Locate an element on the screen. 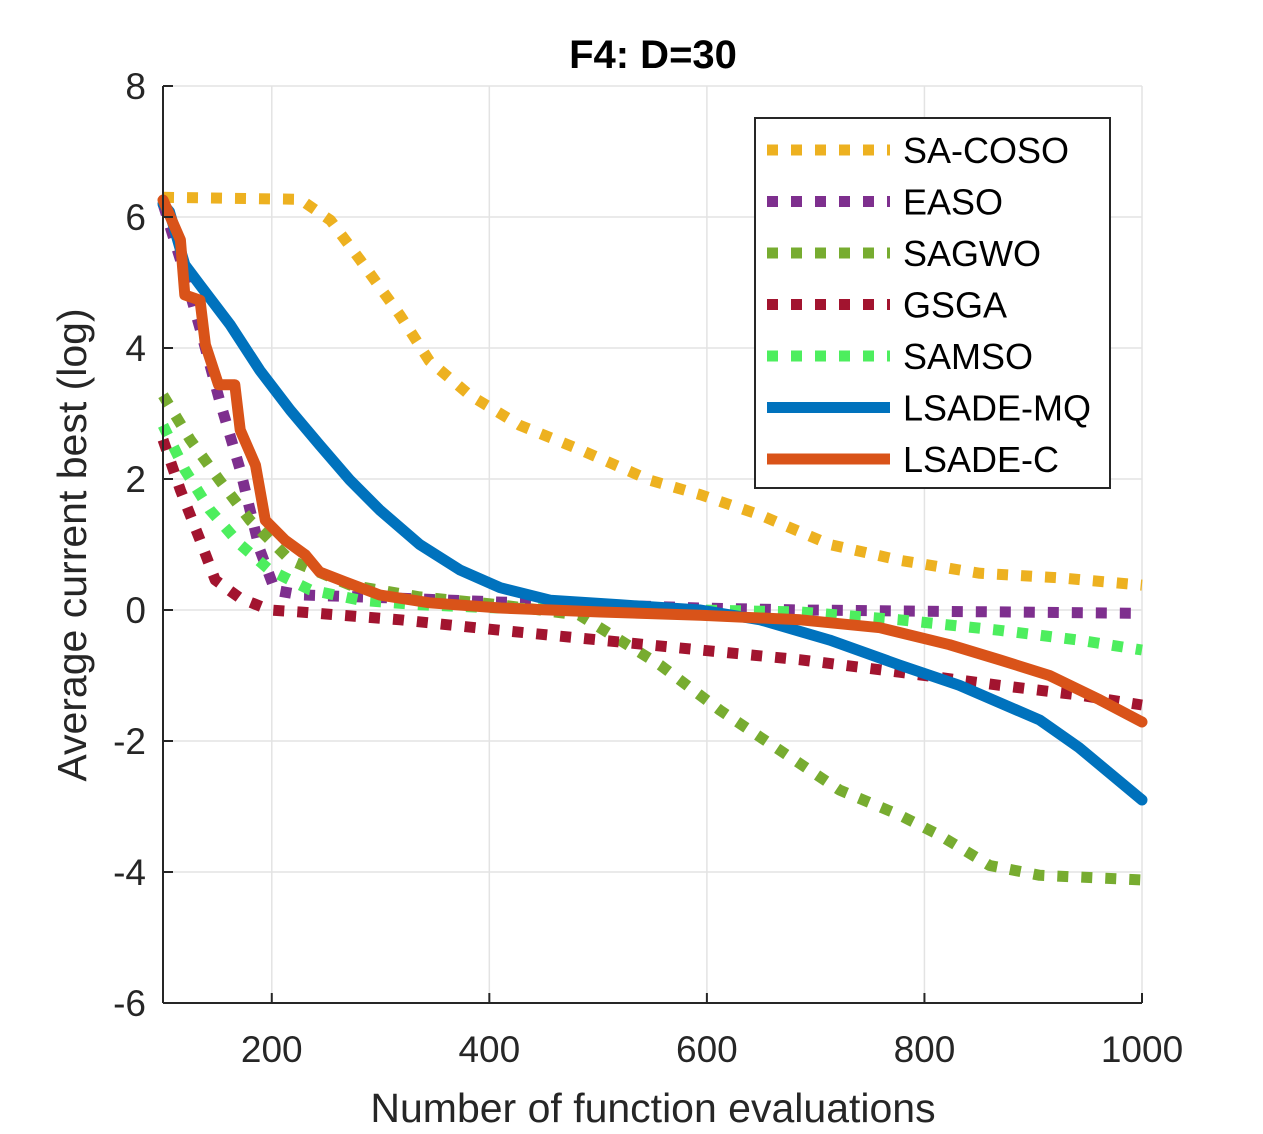 This screenshot has width=1263, height=1134. x-tick-label: 400 is located at coordinates (489, 1049).